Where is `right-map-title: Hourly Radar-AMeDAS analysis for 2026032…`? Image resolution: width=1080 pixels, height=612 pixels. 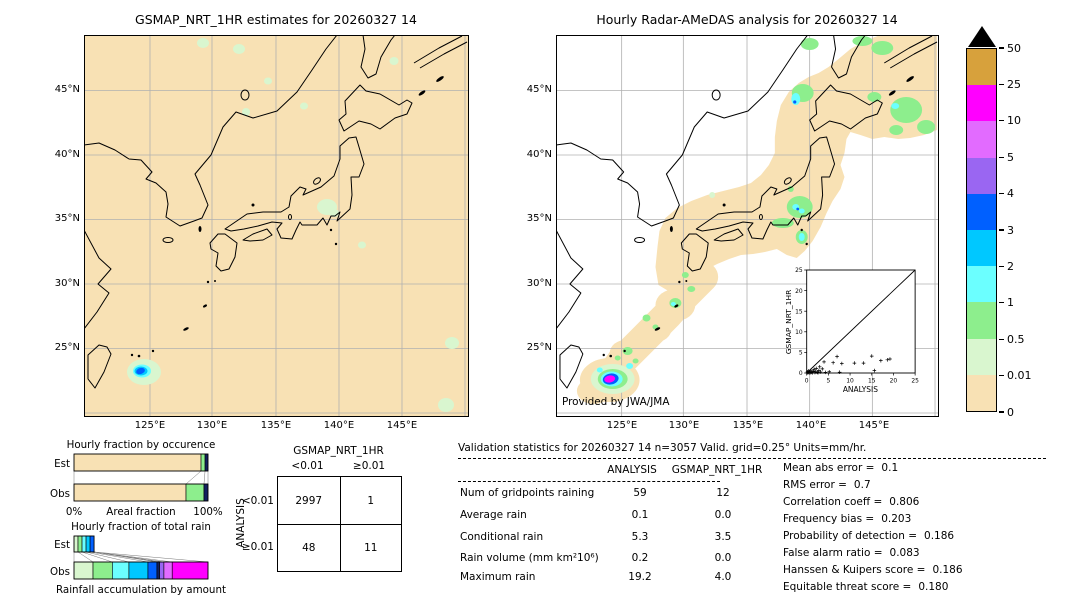 right-map-title: Hourly Radar-AMeDAS analysis for 2026032… is located at coordinates (747, 19).